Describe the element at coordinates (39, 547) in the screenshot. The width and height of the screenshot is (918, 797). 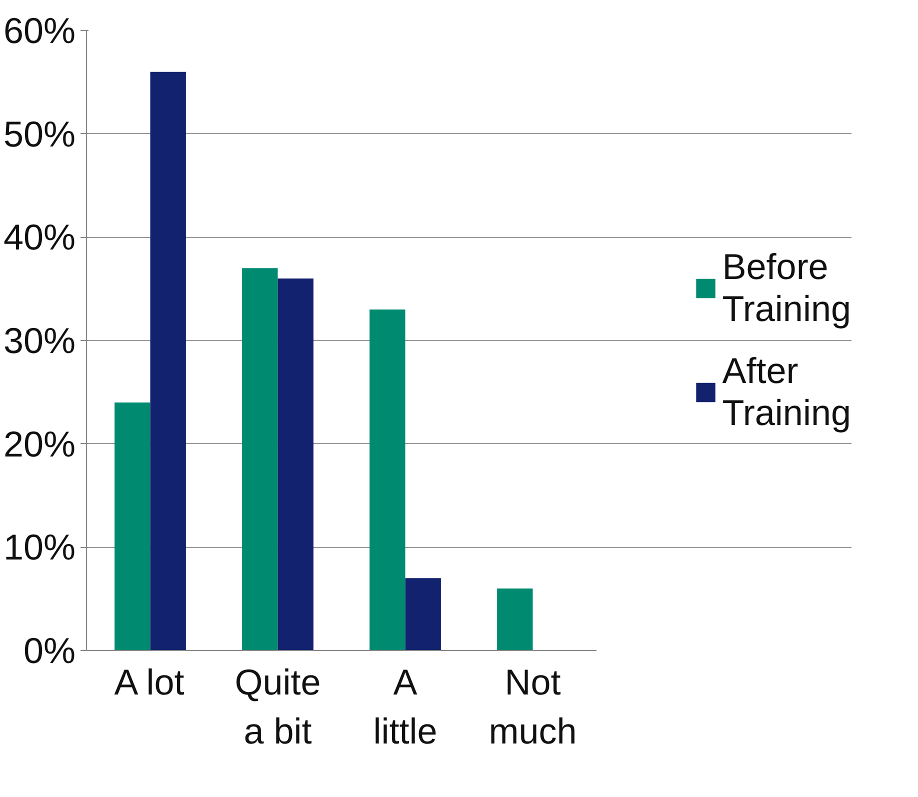
I see `y-tick-label: 10%` at that location.